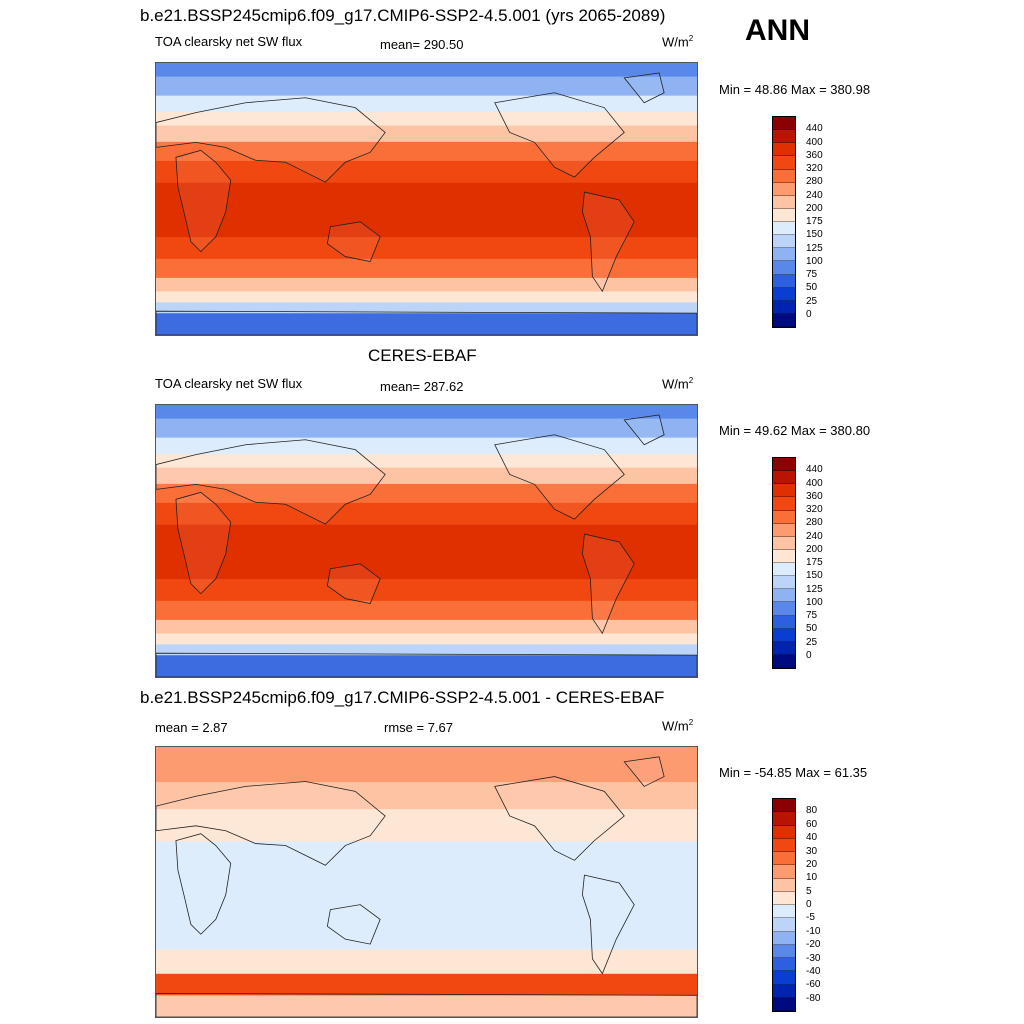  Describe the element at coordinates (678, 384) in the screenshot. I see `panel-obs-unit: W/m2` at that location.